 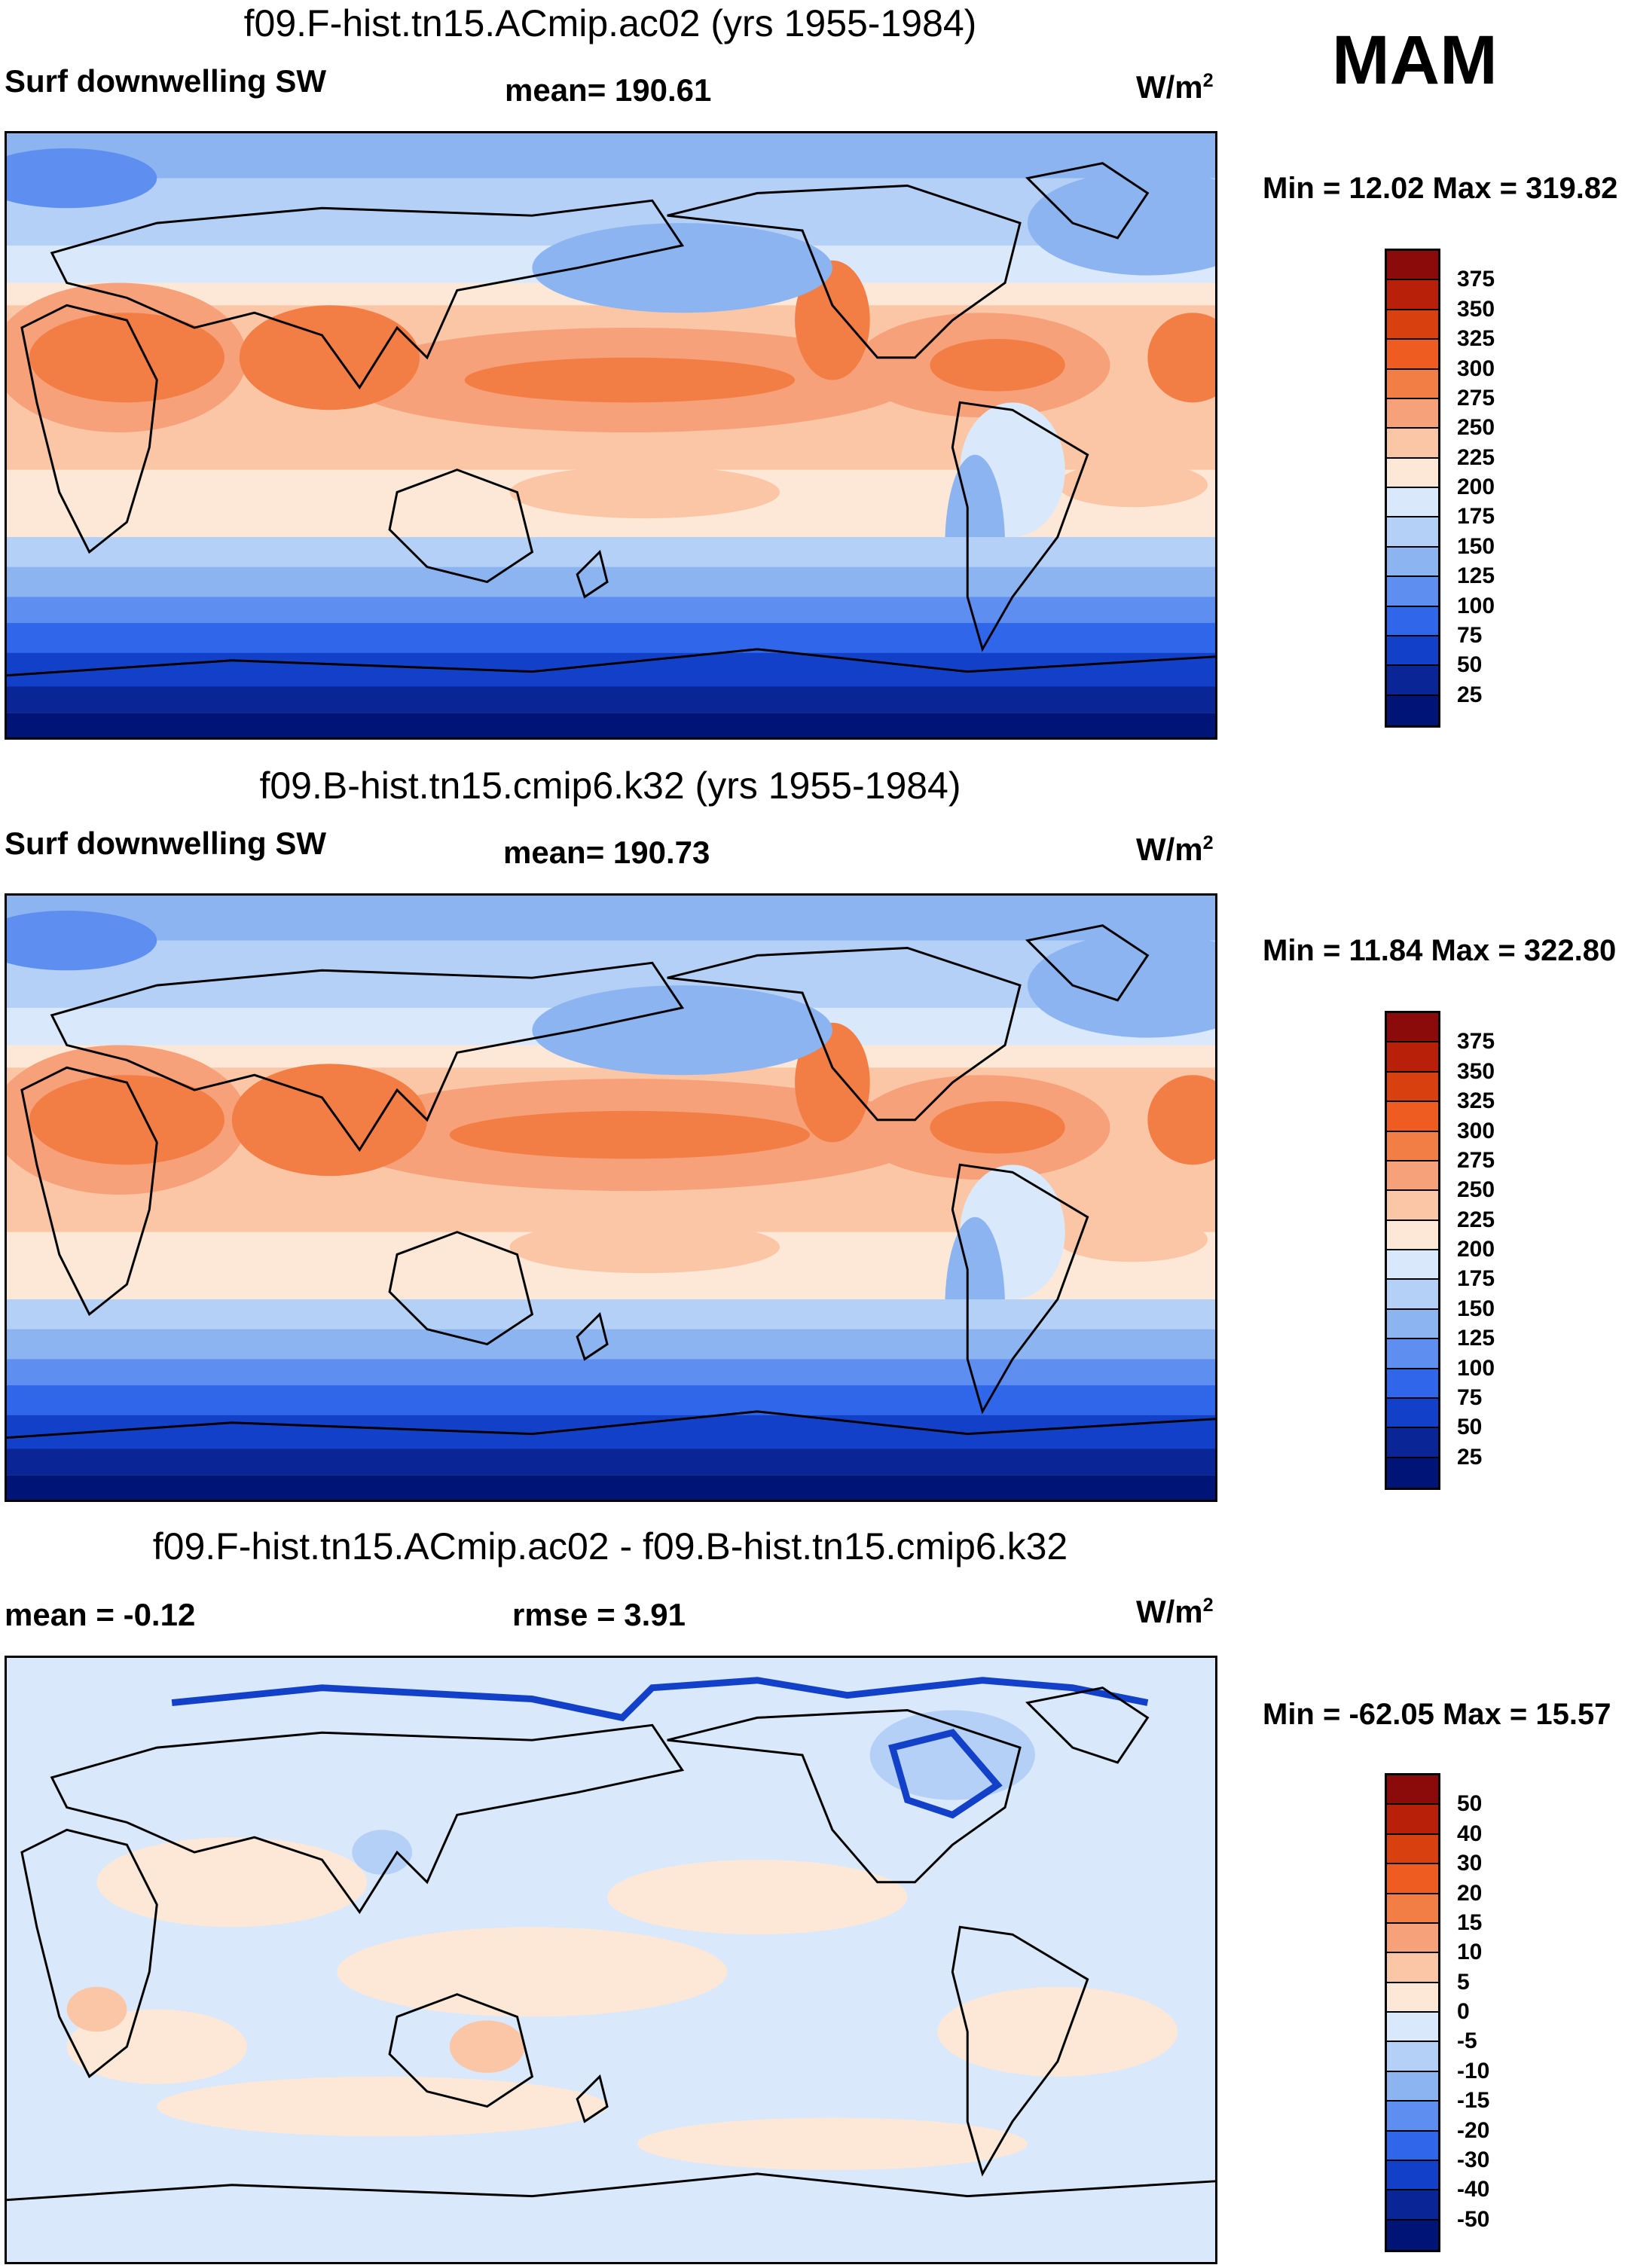 What do you see at coordinates (1476, 339) in the screenshot?
I see `panel1-colorbar-label: 325` at bounding box center [1476, 339].